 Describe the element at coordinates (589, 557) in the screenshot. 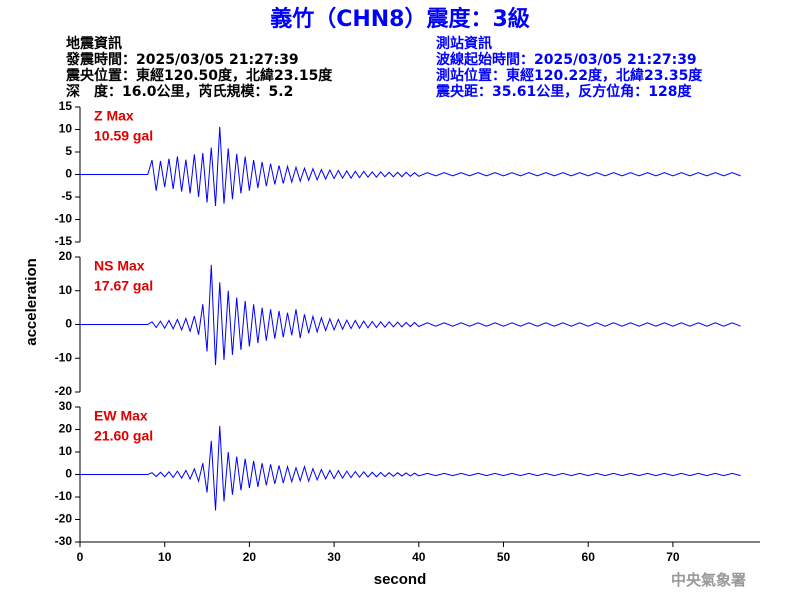

I see `x-tick-label: 60` at that location.